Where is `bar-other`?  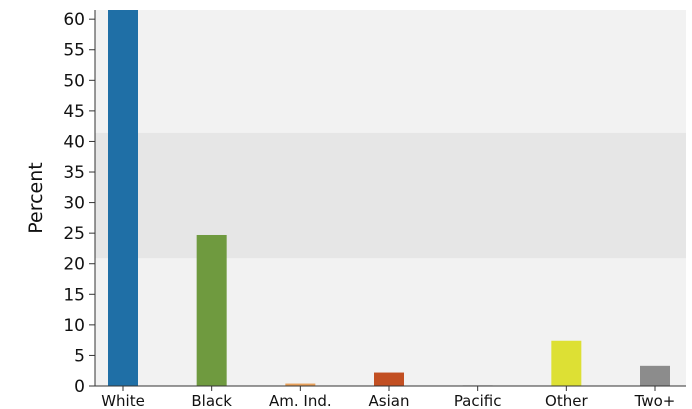 bar-other is located at coordinates (566, 363).